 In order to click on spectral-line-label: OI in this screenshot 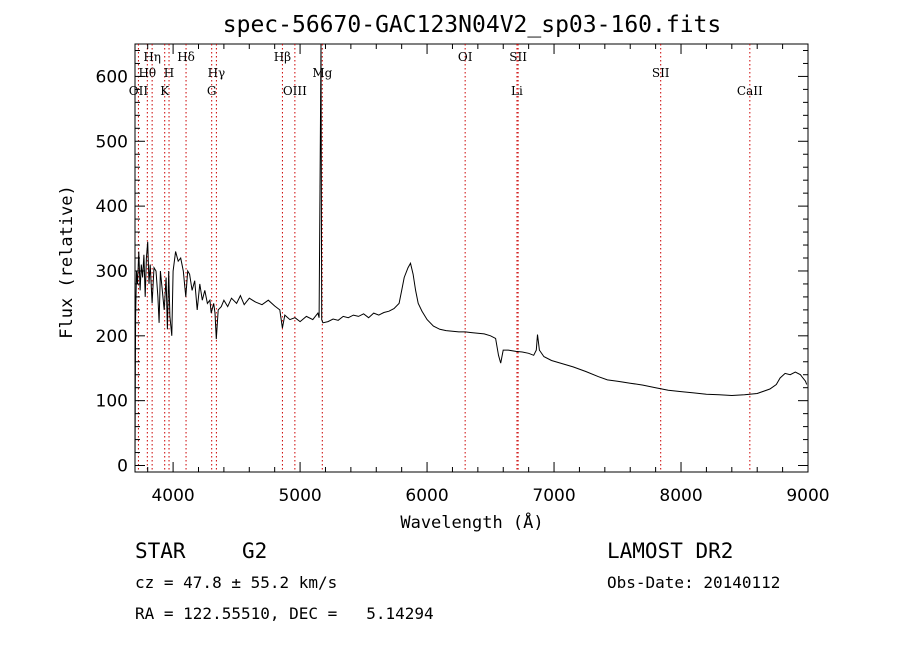, I will do `click(465, 57)`.